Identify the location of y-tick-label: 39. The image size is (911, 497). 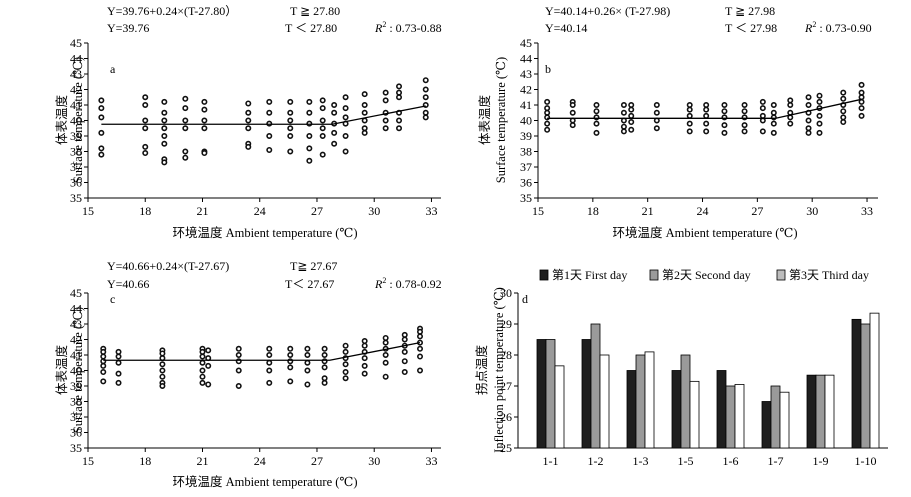
(526, 136).